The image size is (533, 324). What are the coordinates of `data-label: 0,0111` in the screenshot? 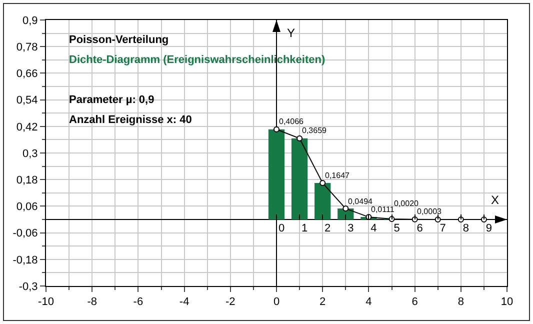 It's located at (383, 209).